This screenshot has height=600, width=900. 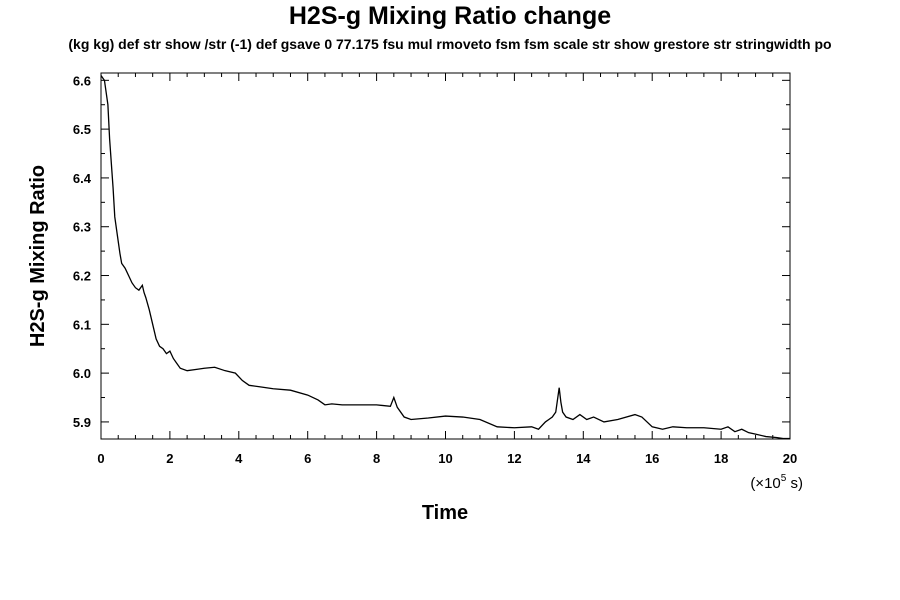 I want to click on x-tick-label: 14, so click(x=583, y=458).